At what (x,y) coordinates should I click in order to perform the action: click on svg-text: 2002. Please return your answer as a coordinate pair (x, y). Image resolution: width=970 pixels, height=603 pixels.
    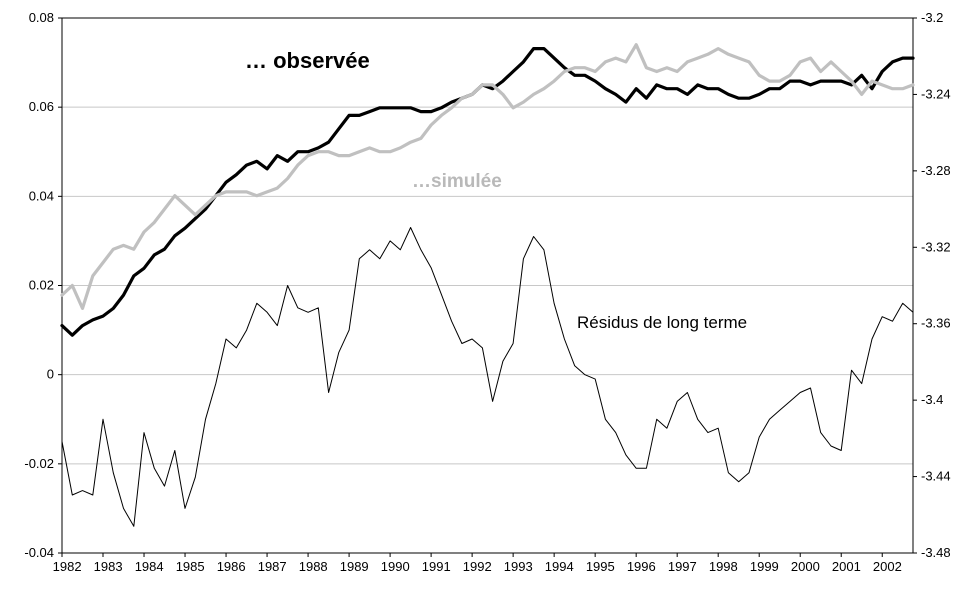
    Looking at the image, I should click on (887, 566).